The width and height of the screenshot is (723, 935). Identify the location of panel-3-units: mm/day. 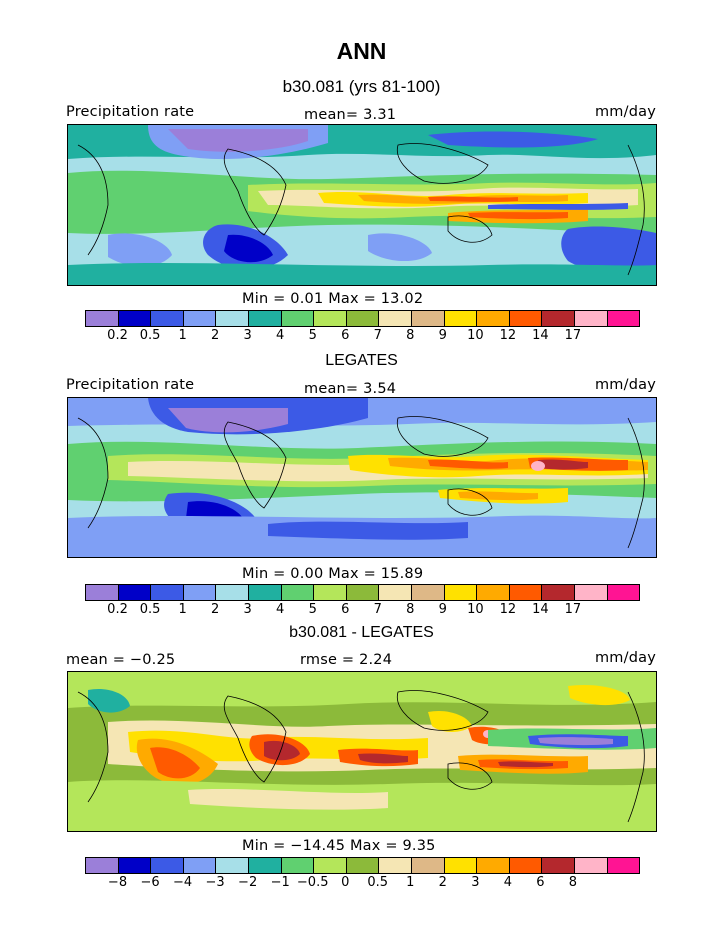
(625, 658).